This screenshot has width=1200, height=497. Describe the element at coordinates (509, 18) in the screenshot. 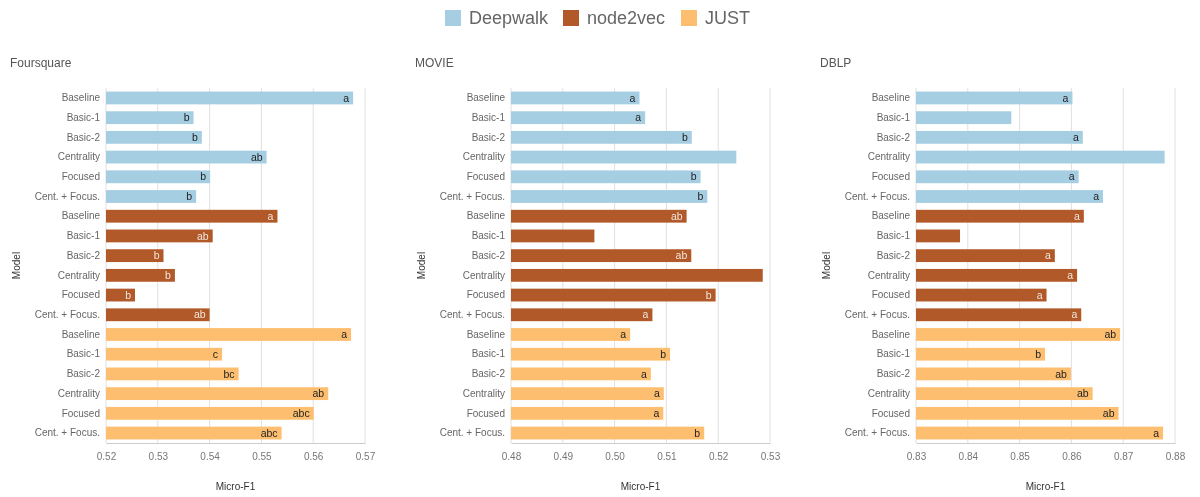

I see `legend-label: Deepwalk` at that location.